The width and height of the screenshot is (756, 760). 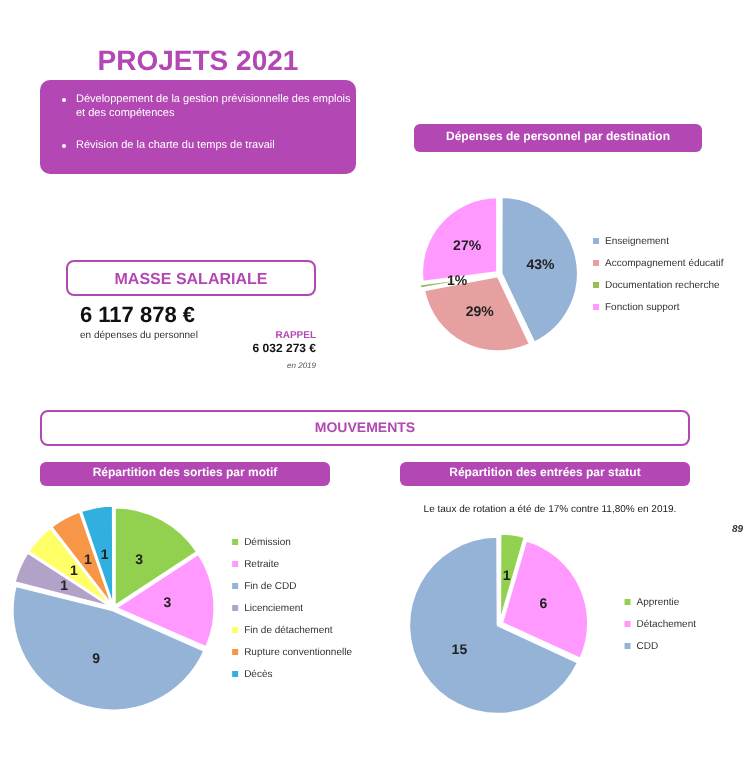 I want to click on text: 6 117 878 €, so click(x=138, y=316).